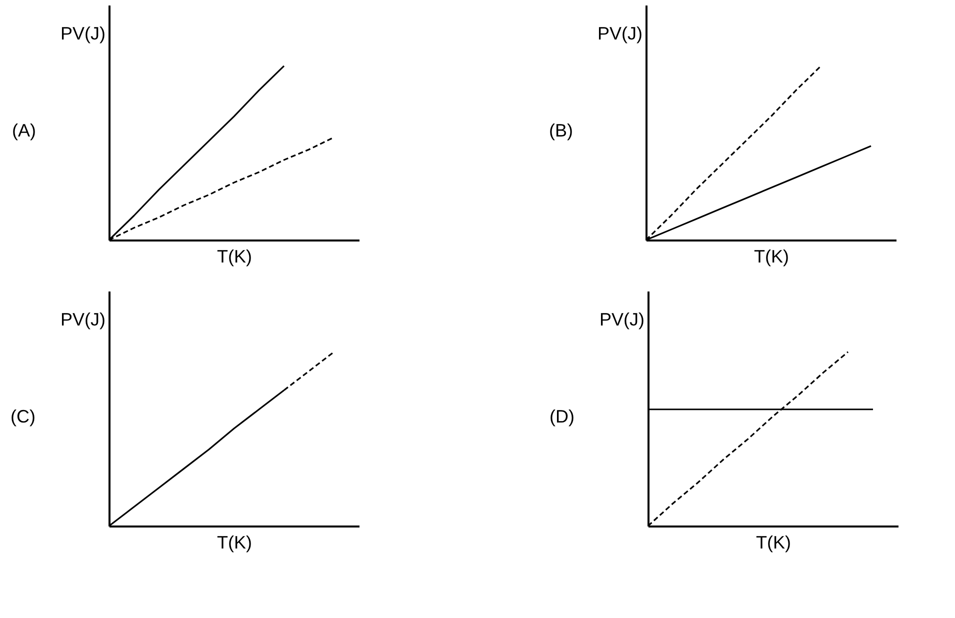  Describe the element at coordinates (562, 416) in the screenshot. I see `text: (D)` at that location.